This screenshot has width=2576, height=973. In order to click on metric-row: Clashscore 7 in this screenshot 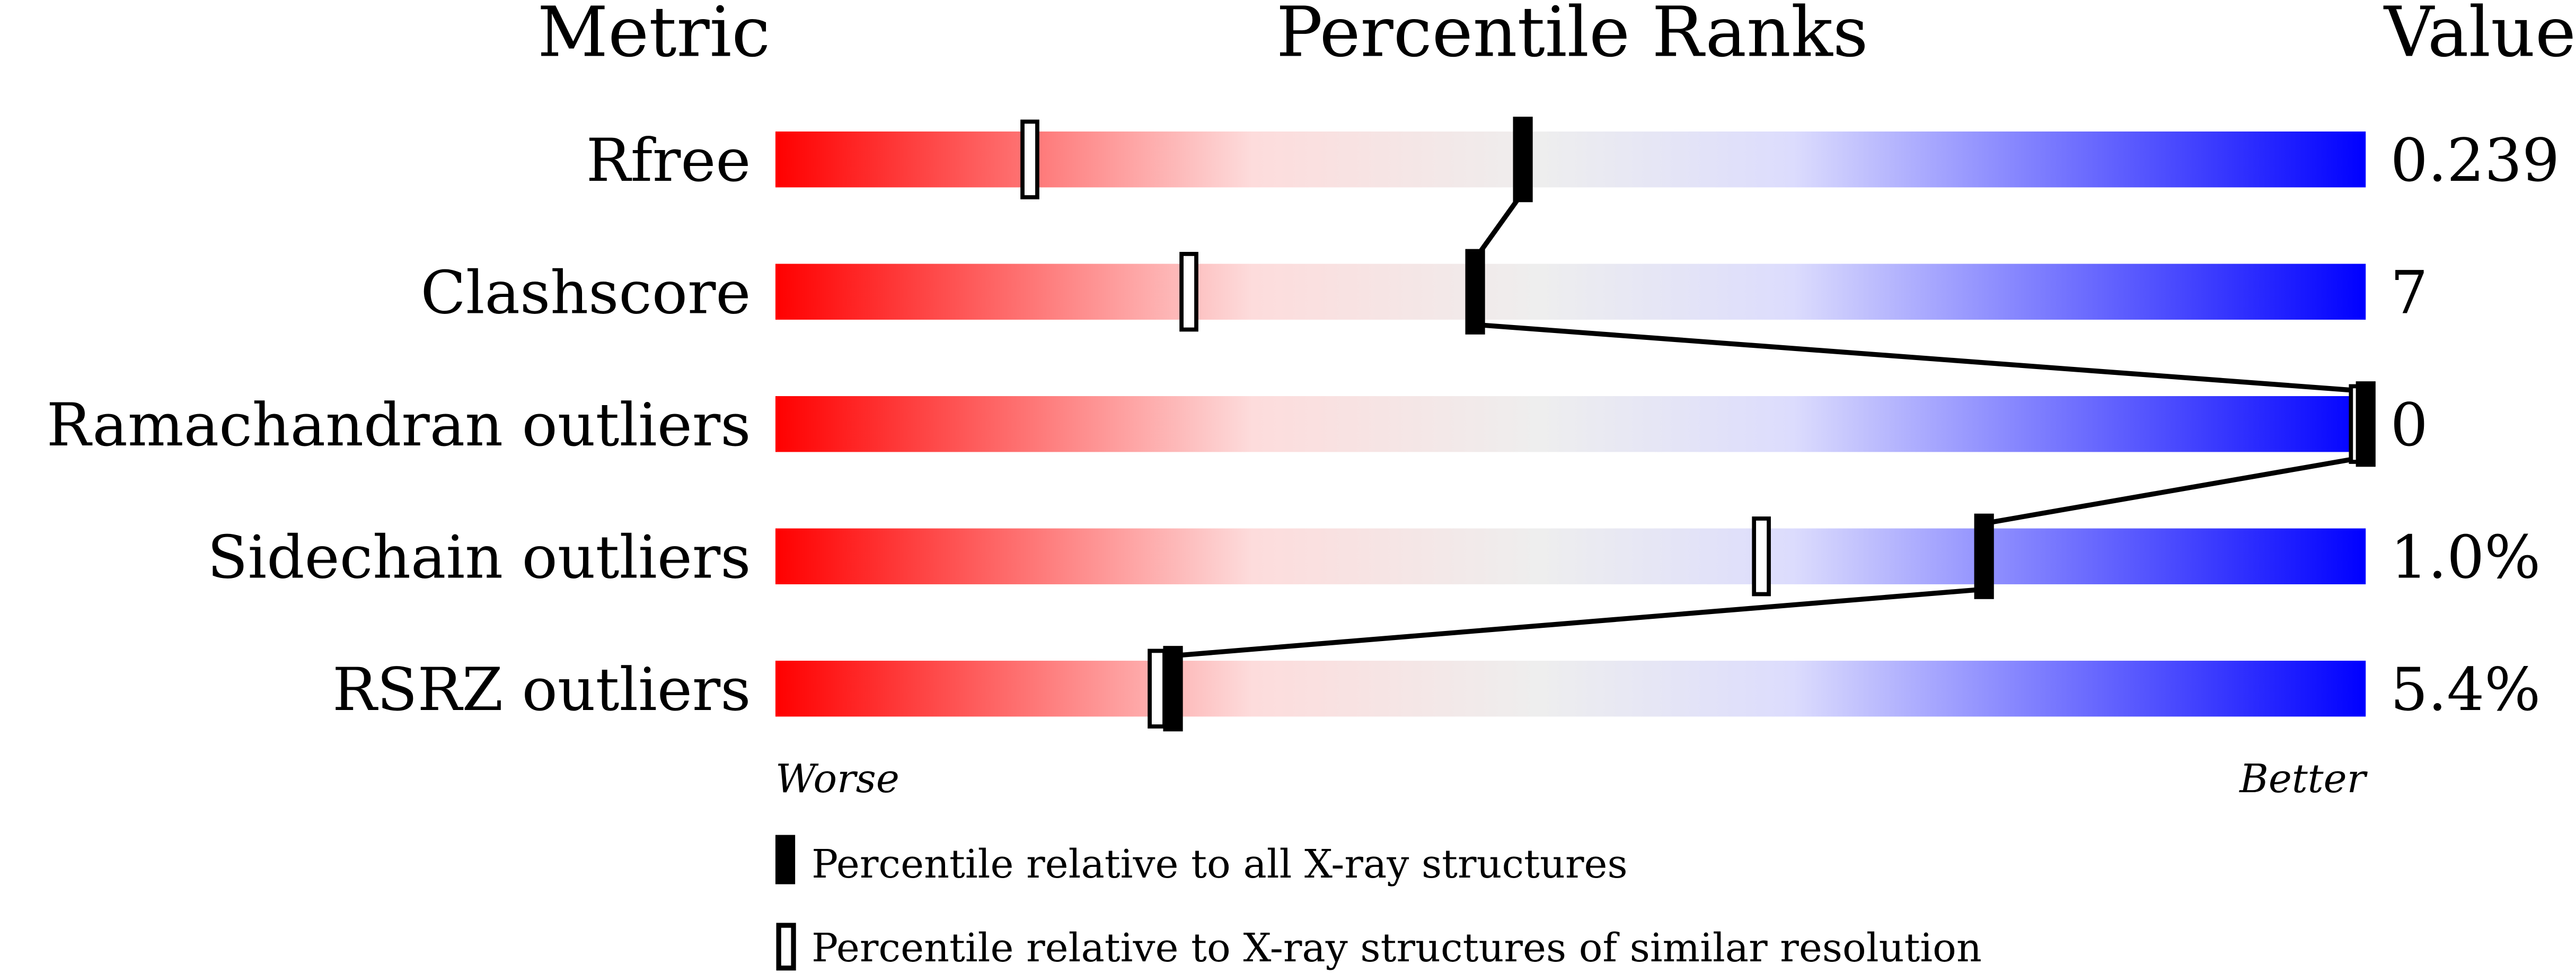, I will do `click(1424, 293)`.